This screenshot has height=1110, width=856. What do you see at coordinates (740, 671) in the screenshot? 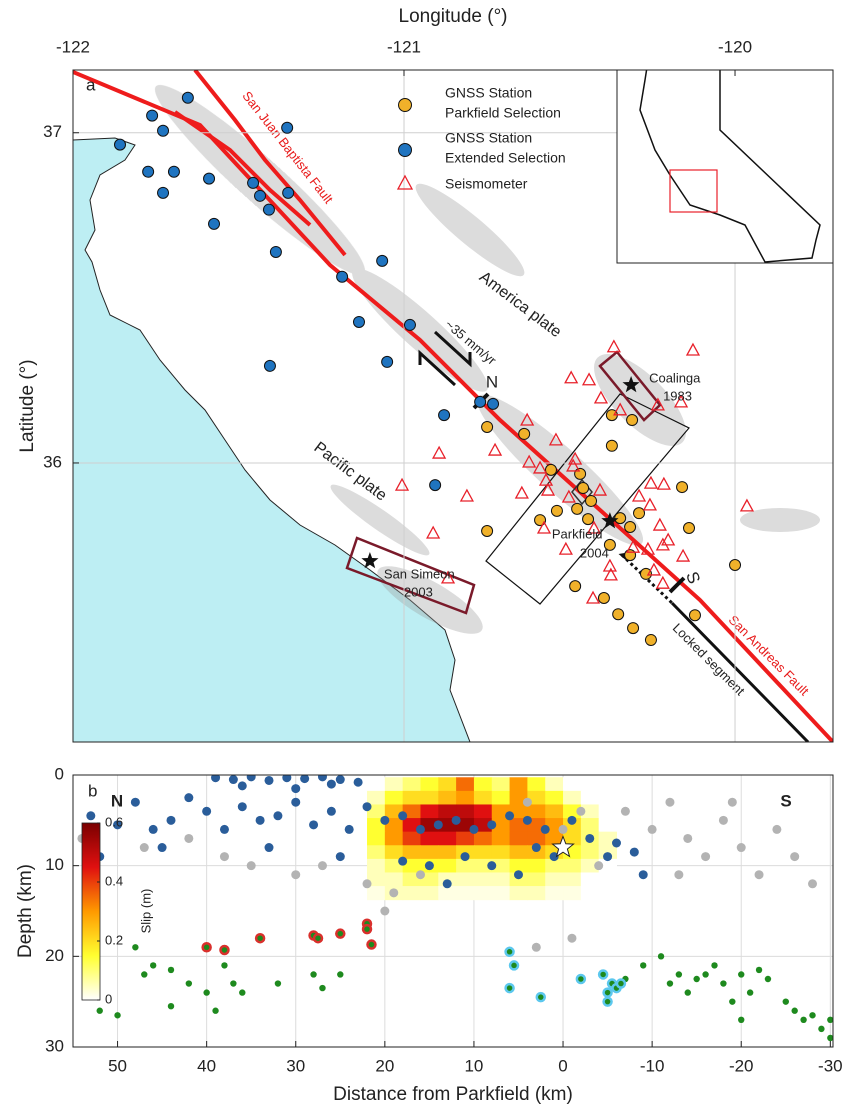
I see `locked-line` at bounding box center [740, 671].